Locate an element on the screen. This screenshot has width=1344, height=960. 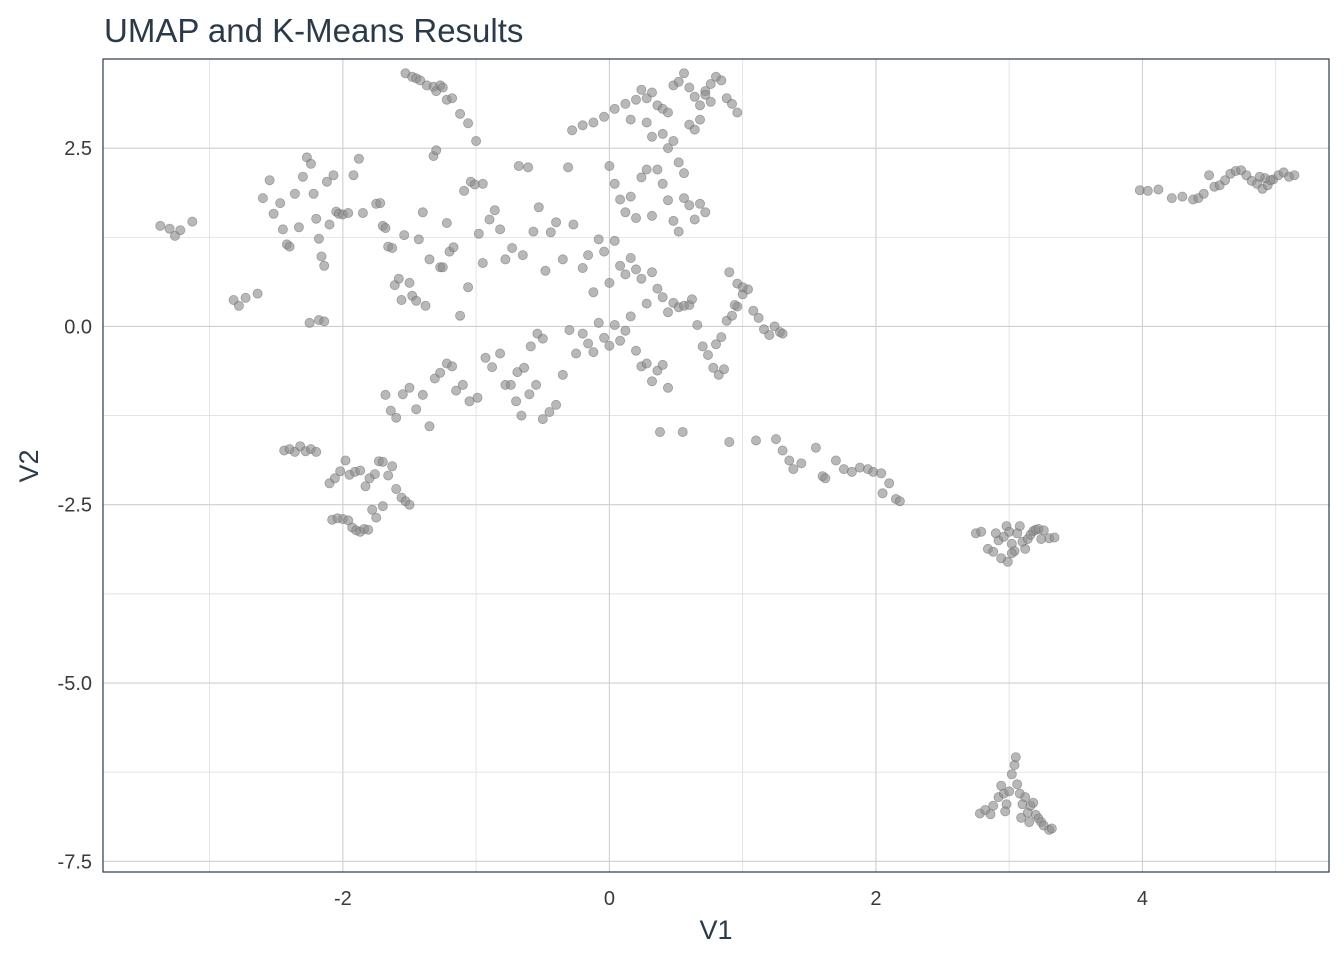
y-axis-title: V2 is located at coordinates (29, 465).